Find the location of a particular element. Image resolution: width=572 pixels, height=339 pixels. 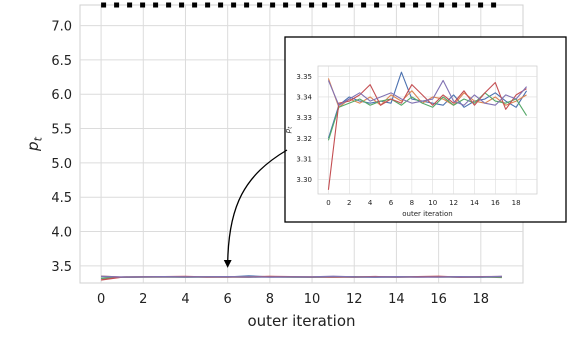

y-tick-label: 7.0 is located at coordinates (61, 27).